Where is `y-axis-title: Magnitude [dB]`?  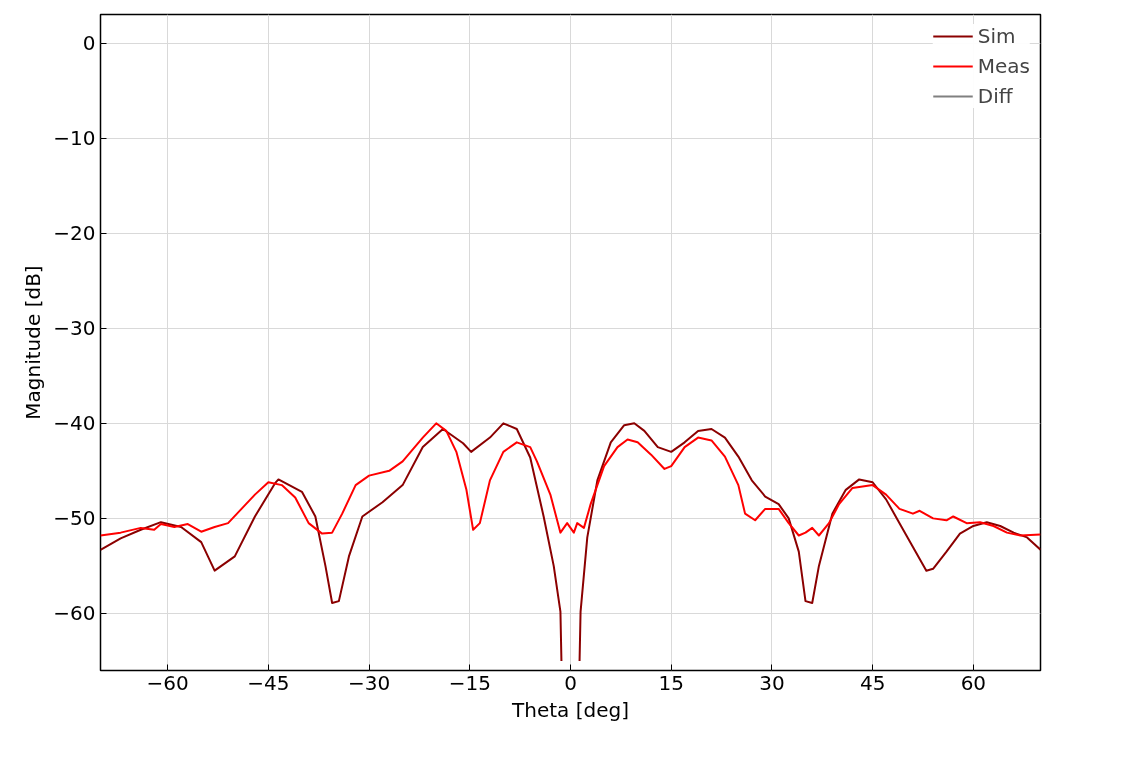 y-axis-title: Magnitude [dB] is located at coordinates (33, 342).